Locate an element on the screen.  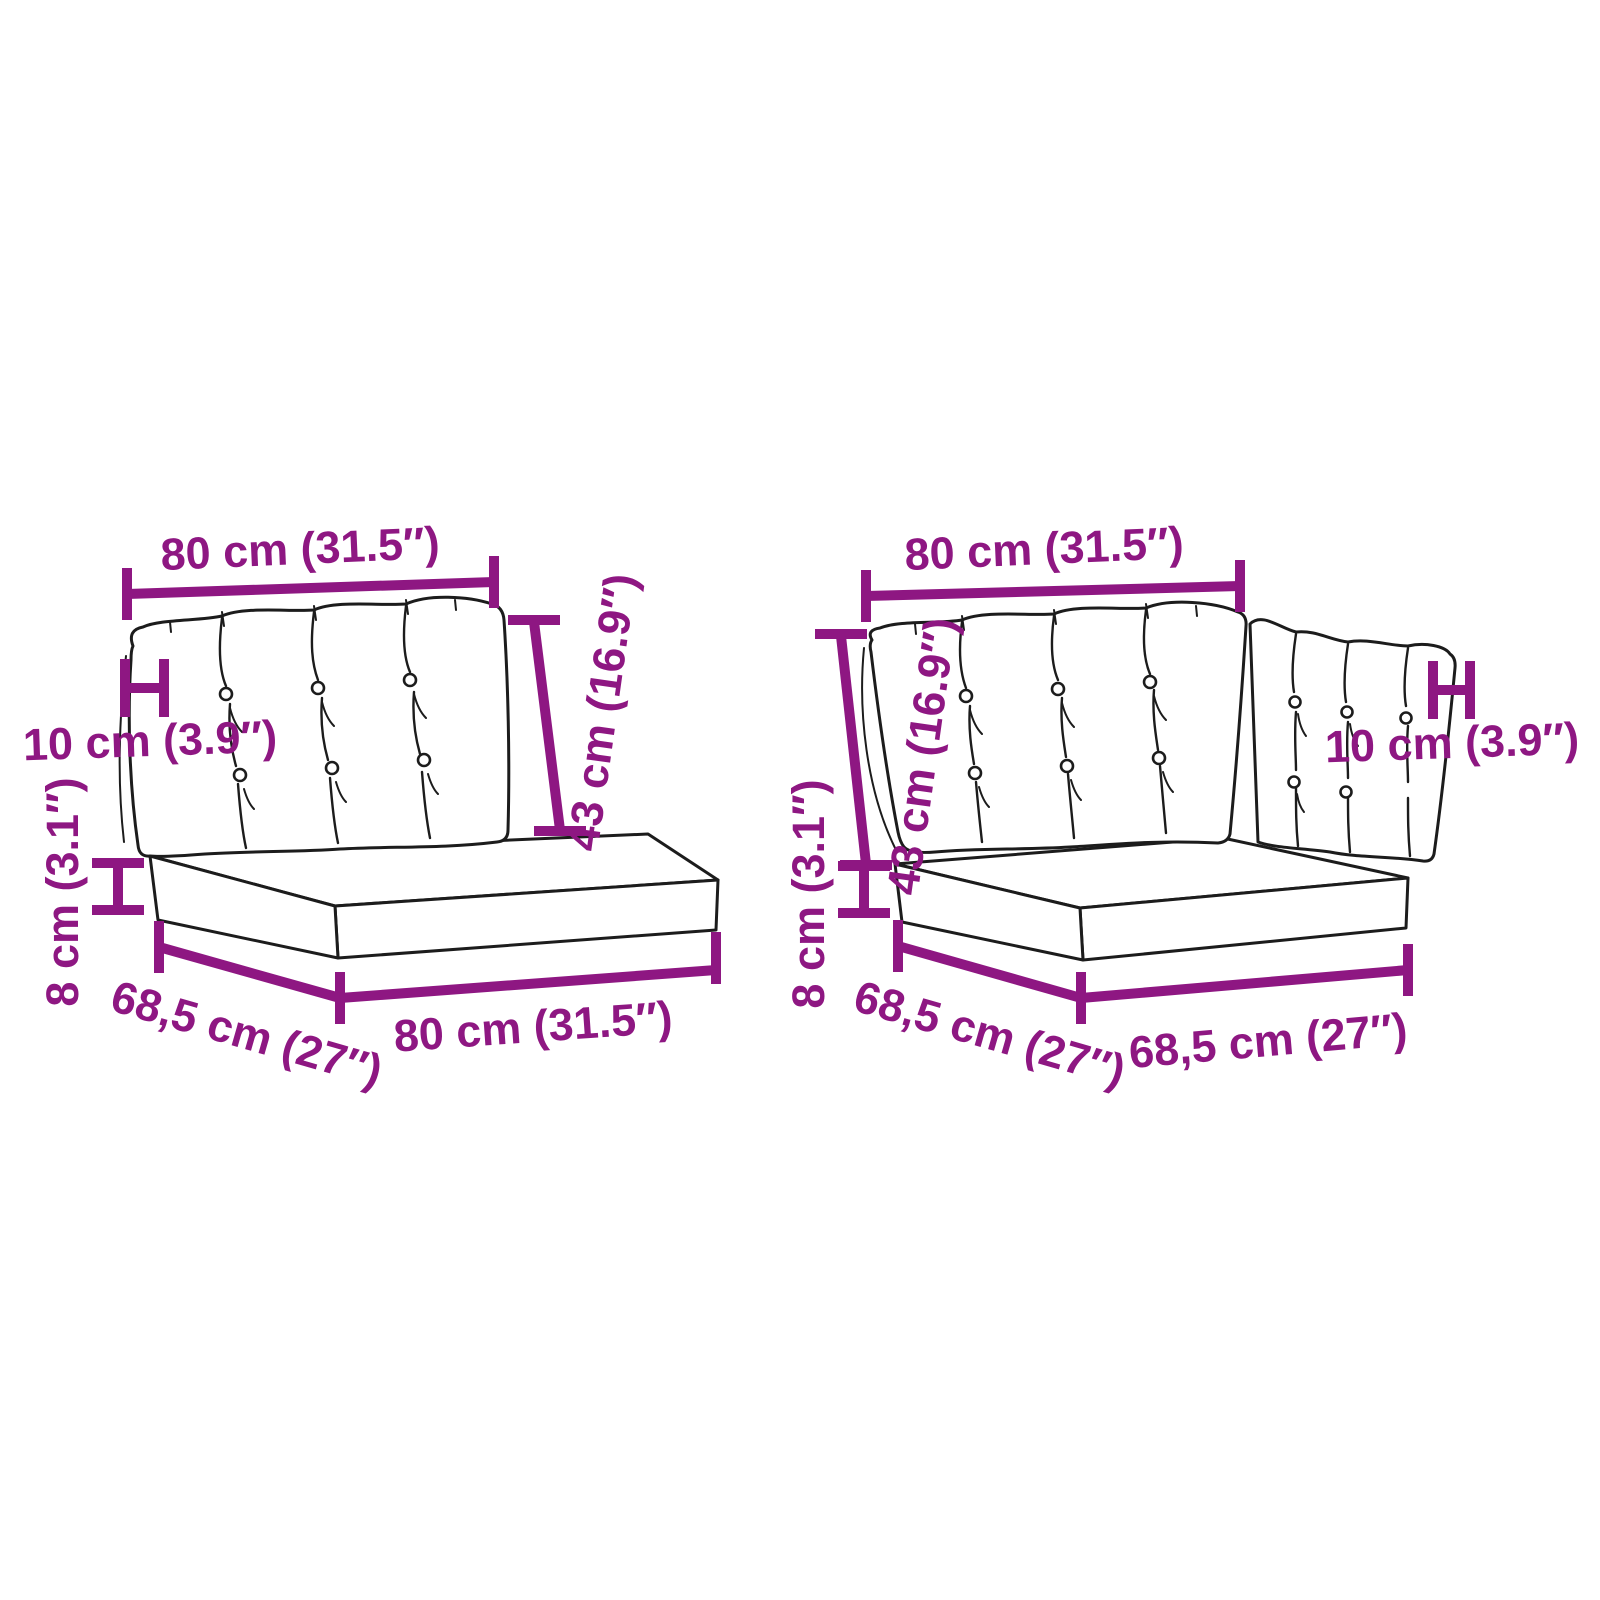
dim-label-seat-width: 80 cm (31.5″) is located at coordinates (533, 1026).